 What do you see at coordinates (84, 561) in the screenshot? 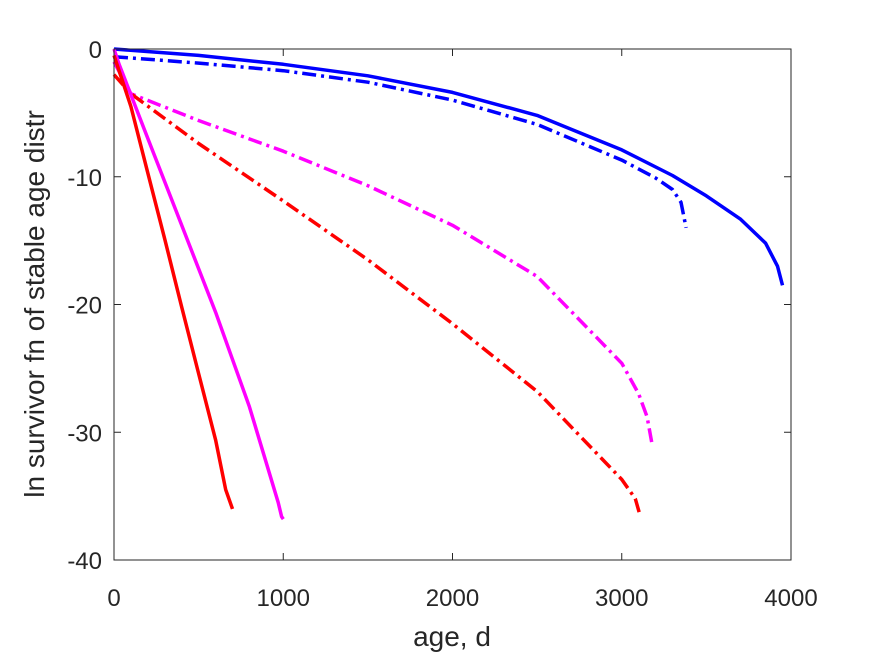
I see `y-tick-label: -40` at bounding box center [84, 561].